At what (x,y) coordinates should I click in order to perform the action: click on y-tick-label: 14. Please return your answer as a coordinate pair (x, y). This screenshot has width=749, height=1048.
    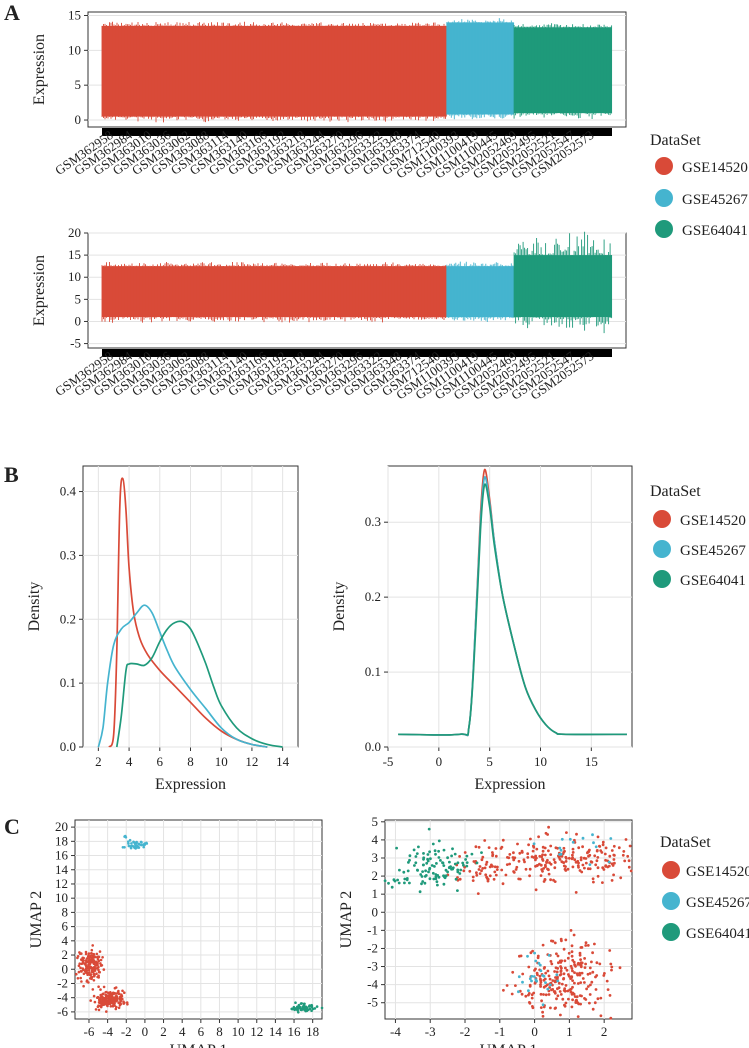
    Looking at the image, I should click on (62, 869).